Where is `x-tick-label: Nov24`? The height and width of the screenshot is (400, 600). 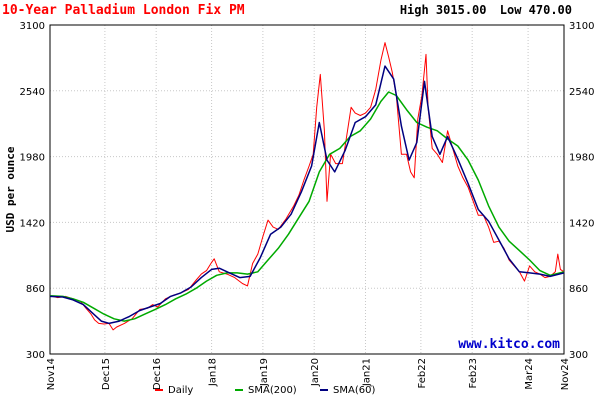
x-tick-label: Nov24 is located at coordinates (565, 374).